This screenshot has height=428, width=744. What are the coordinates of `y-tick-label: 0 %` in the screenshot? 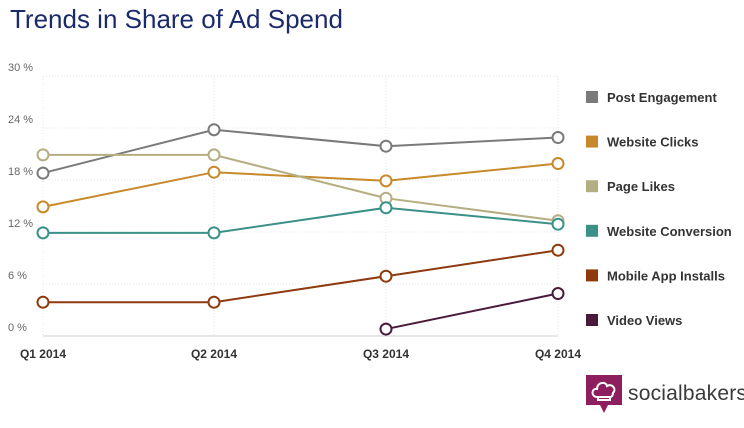 It's located at (17, 328).